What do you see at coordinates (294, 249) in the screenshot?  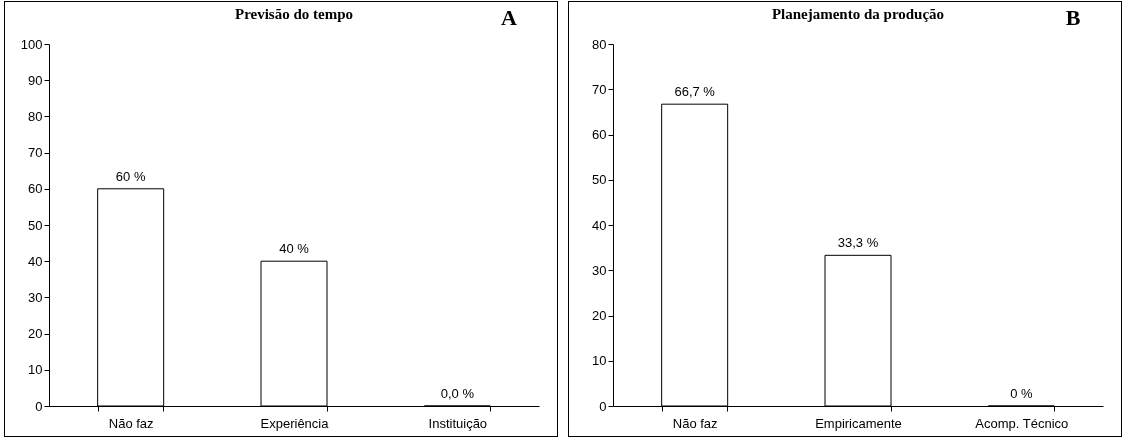 I see `data-label: 40 %` at bounding box center [294, 249].